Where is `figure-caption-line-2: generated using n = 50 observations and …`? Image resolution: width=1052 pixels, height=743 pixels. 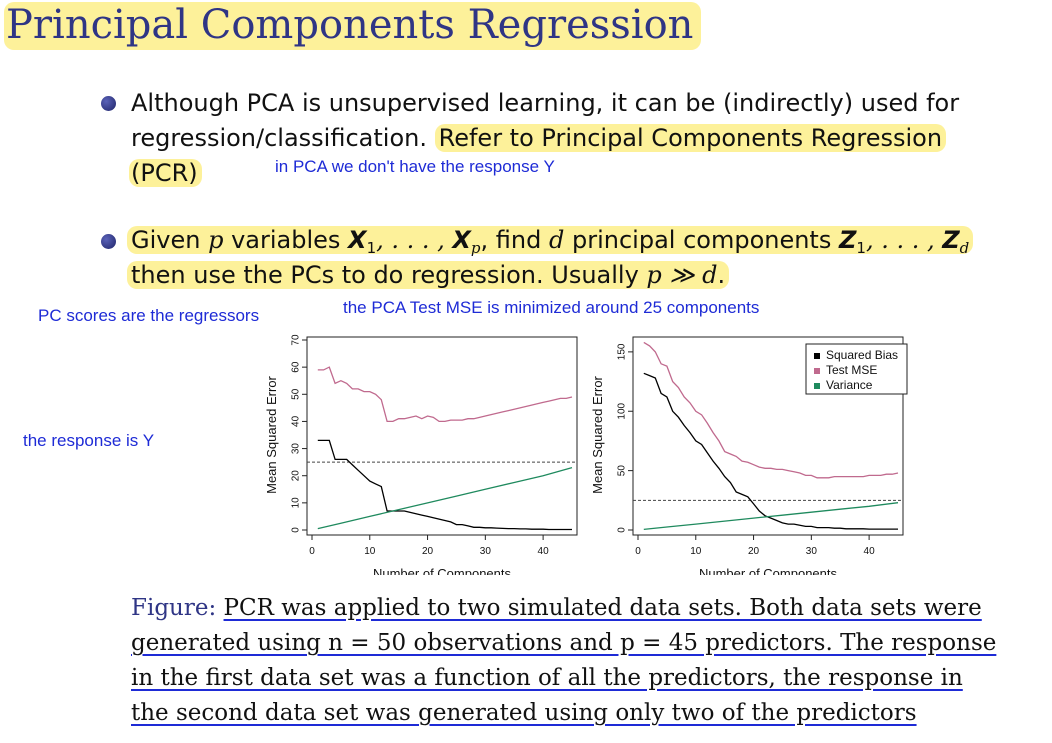
figure-caption-line-2: generated using n = 50 observations and … is located at coordinates (564, 643).